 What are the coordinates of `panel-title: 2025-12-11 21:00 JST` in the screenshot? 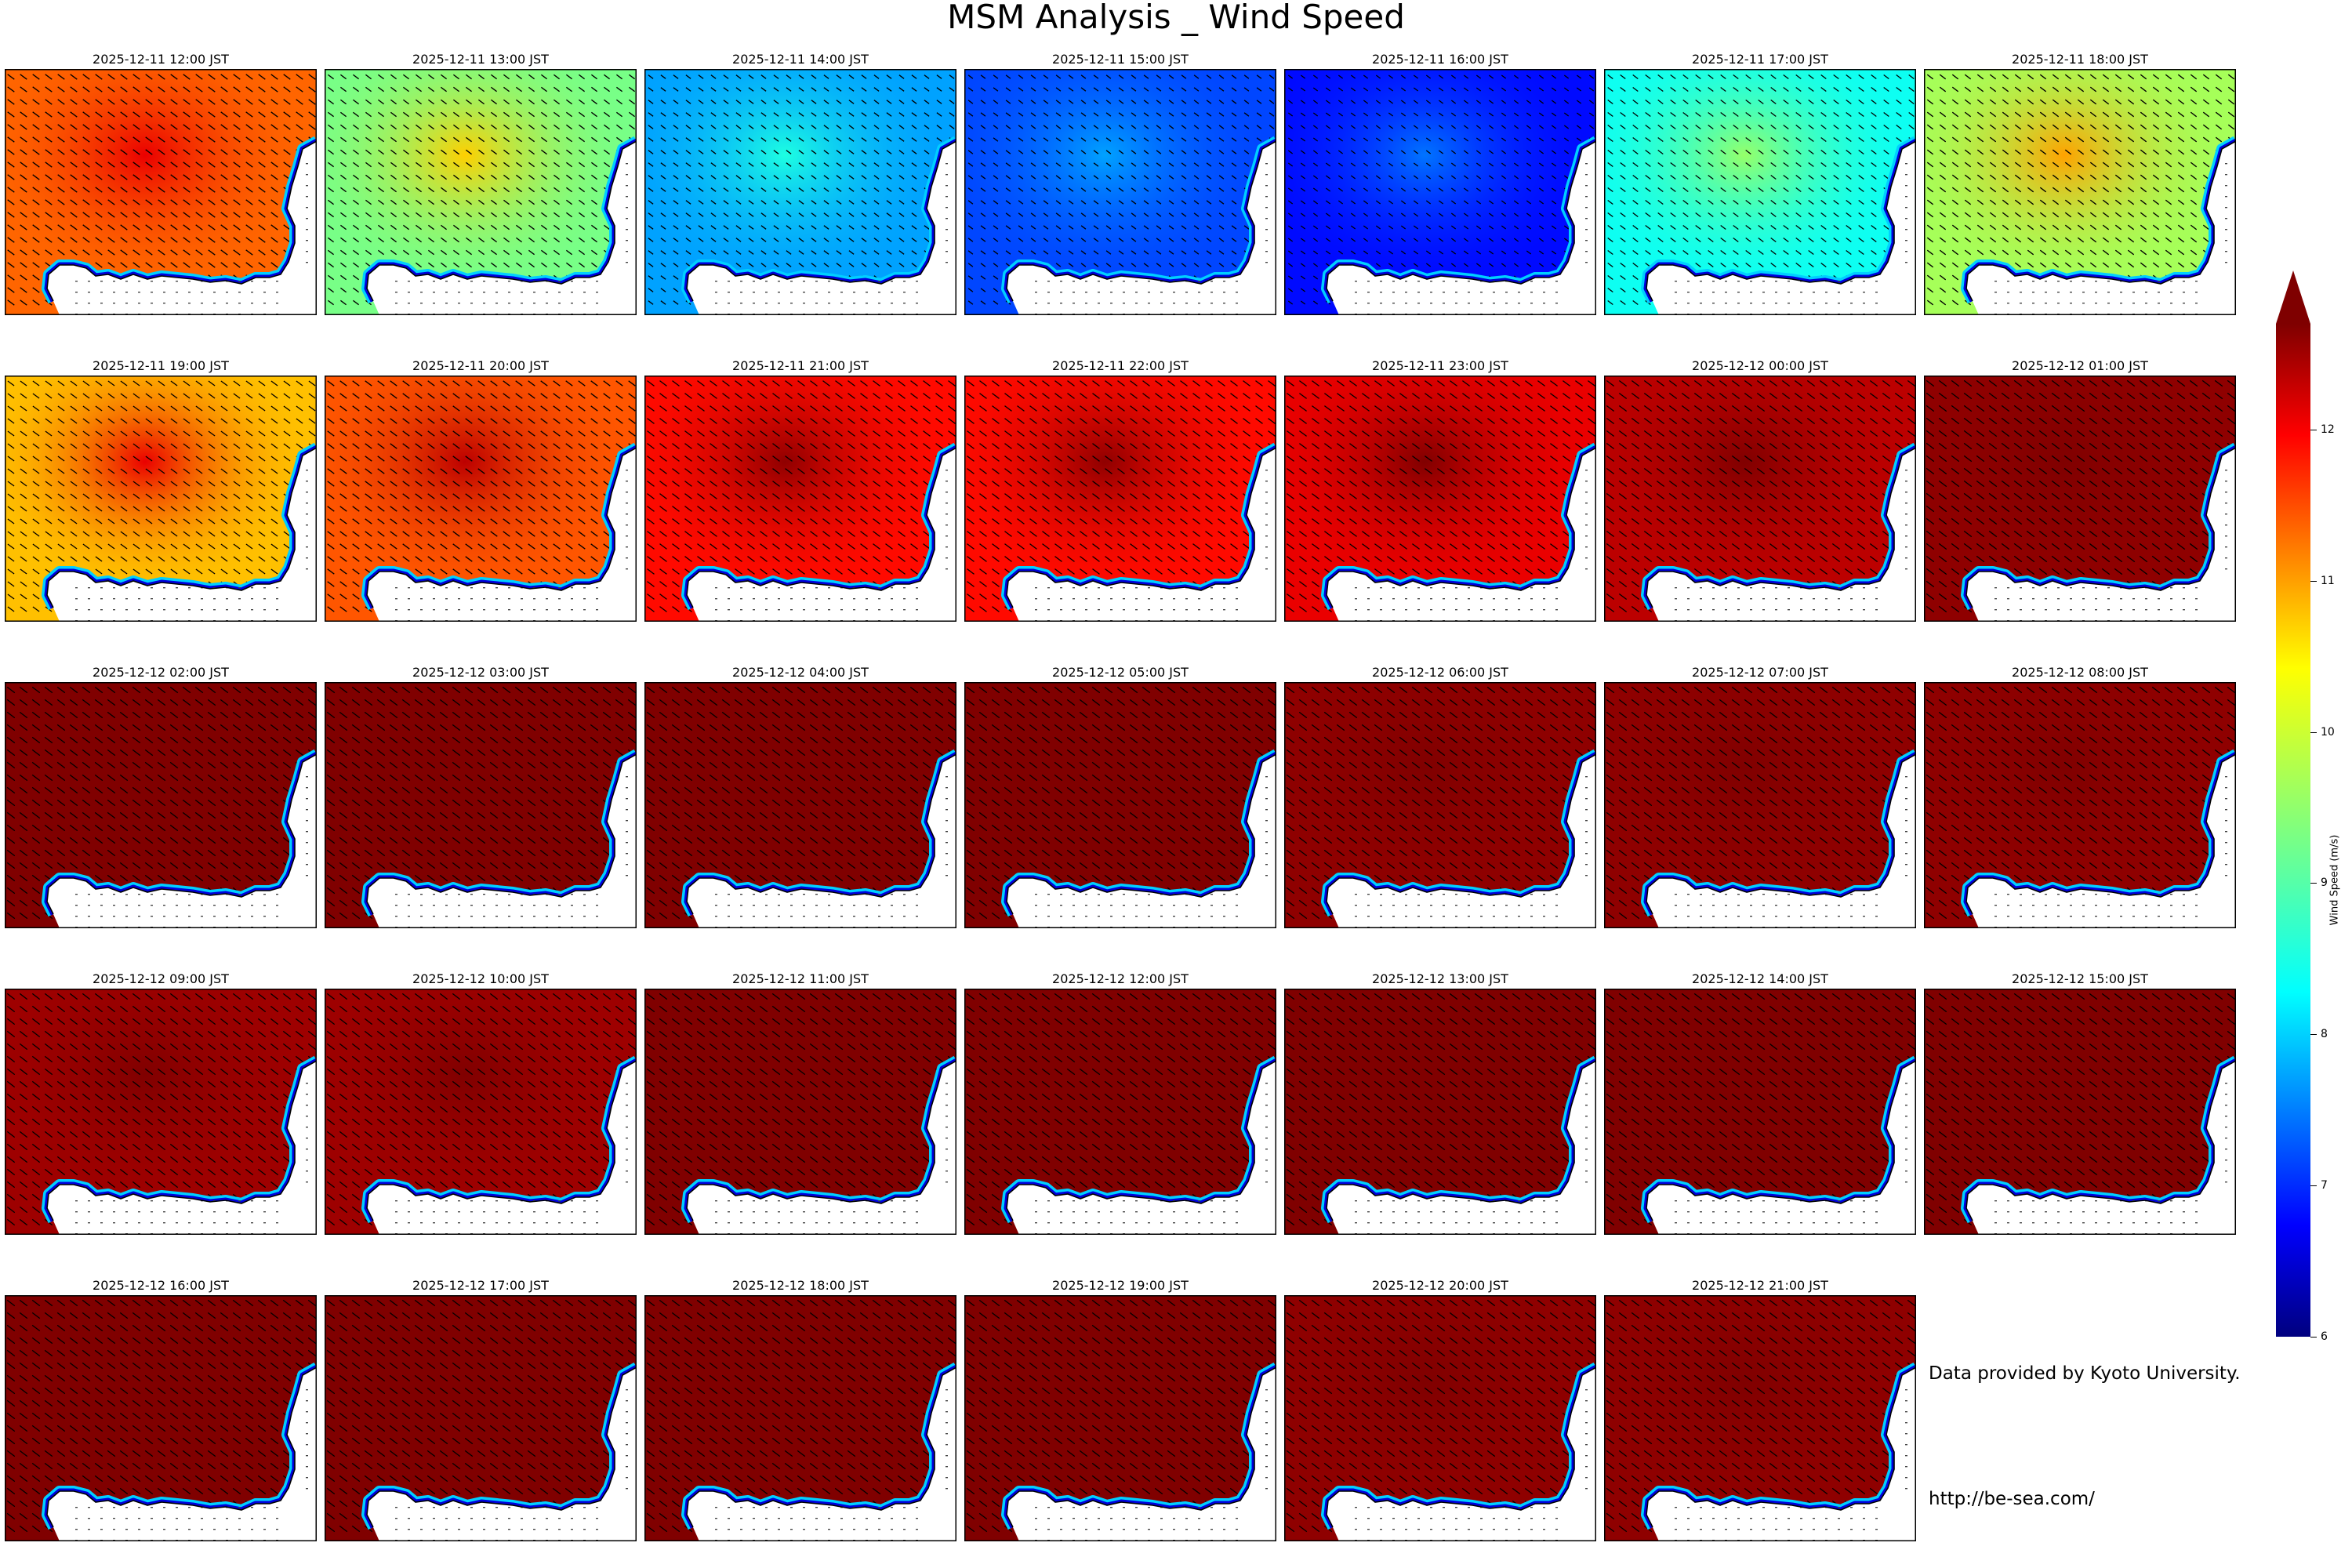 It's located at (800, 365).